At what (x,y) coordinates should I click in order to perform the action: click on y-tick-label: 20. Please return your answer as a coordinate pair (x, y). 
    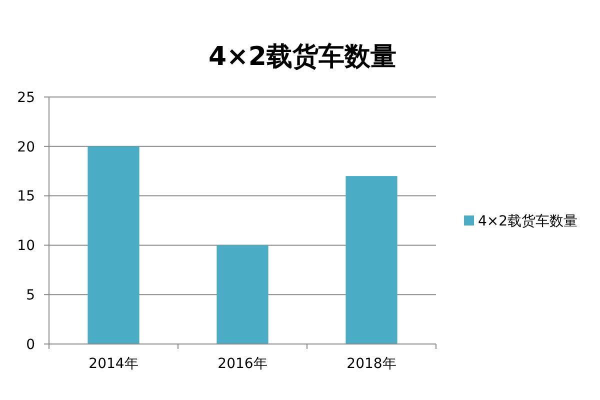
    Looking at the image, I should click on (26, 147).